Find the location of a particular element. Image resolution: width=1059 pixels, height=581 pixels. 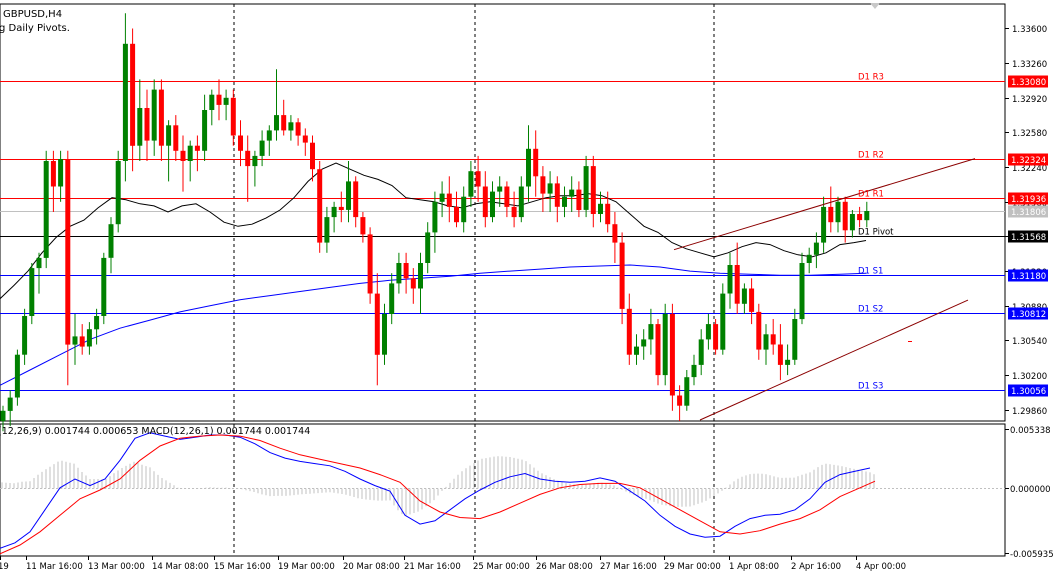

chart-shift-marker-icon is located at coordinates (875, 6).